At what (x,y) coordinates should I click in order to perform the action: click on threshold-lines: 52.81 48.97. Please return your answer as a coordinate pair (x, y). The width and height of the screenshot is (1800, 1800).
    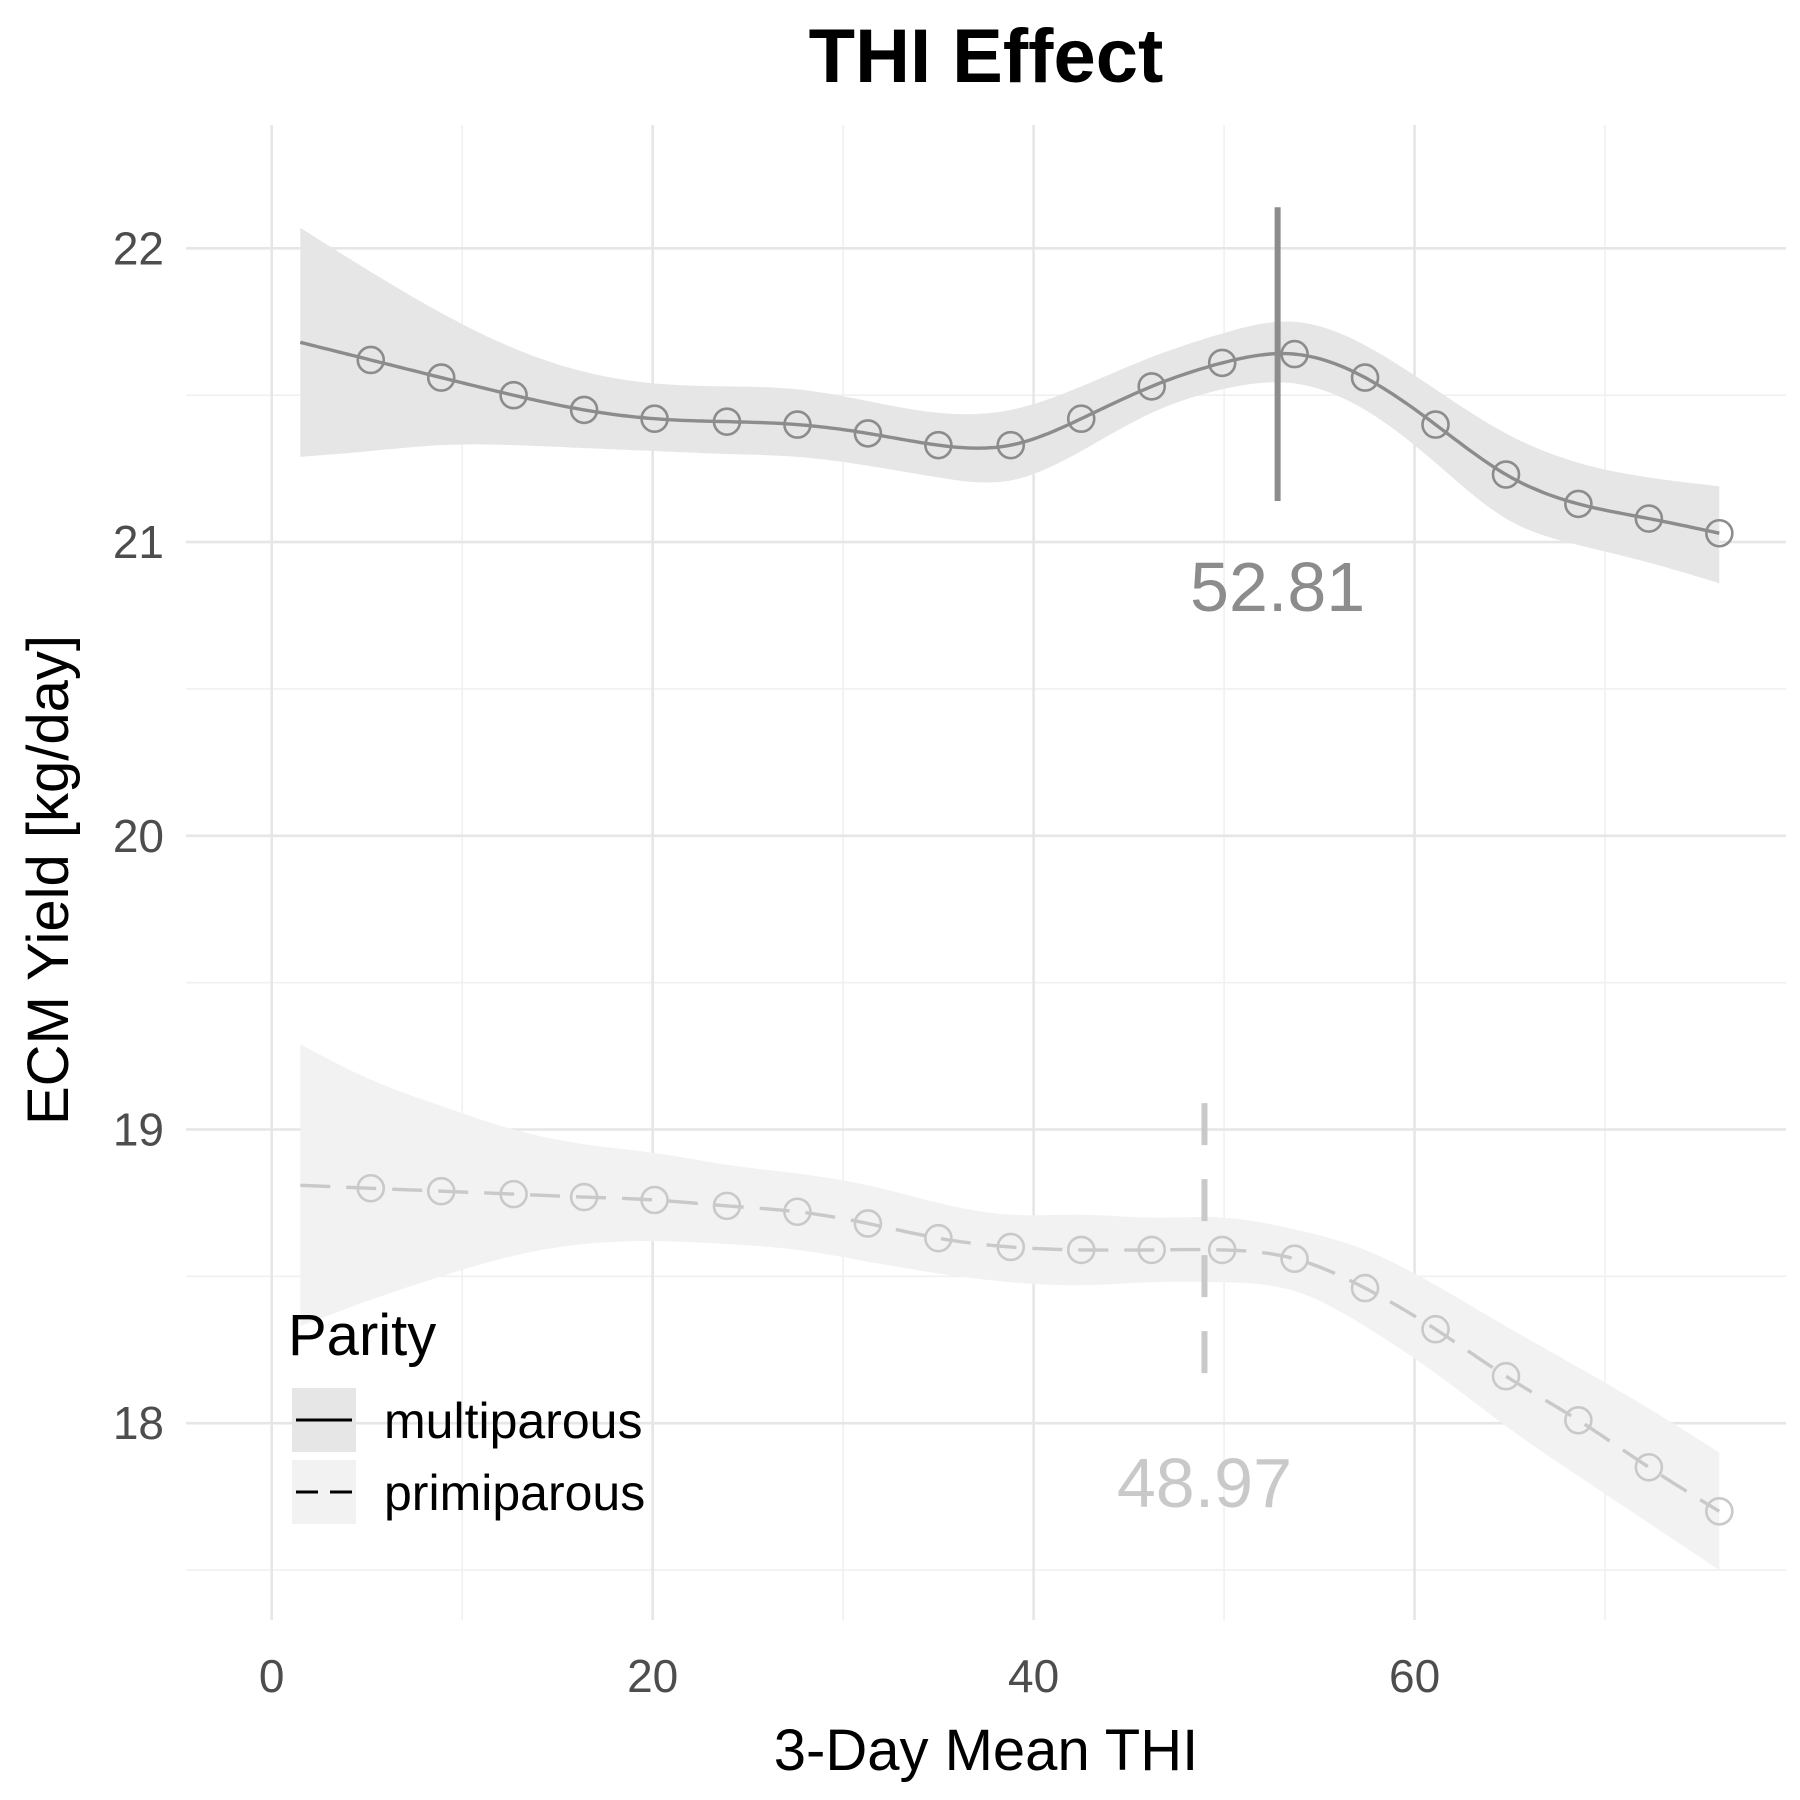
    Looking at the image, I should click on (1241, 864).